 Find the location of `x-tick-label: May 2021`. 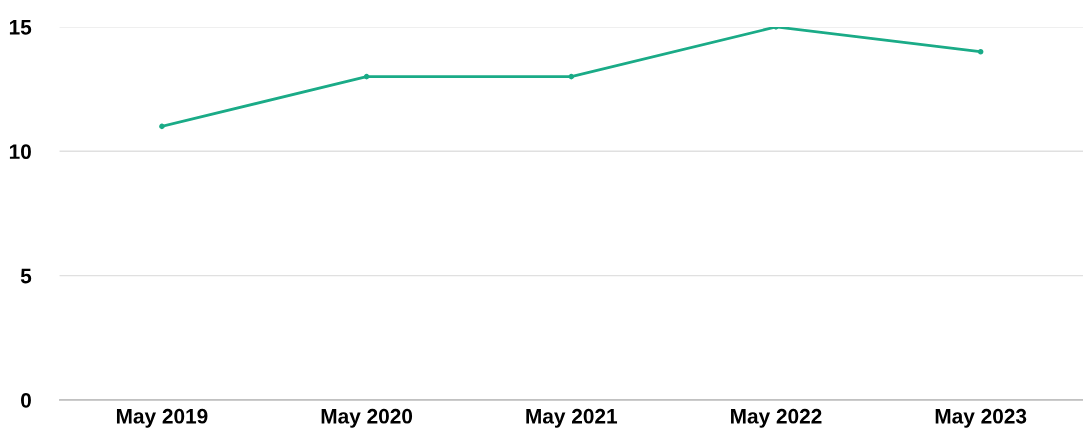

x-tick-label: May 2021 is located at coordinates (572, 418).